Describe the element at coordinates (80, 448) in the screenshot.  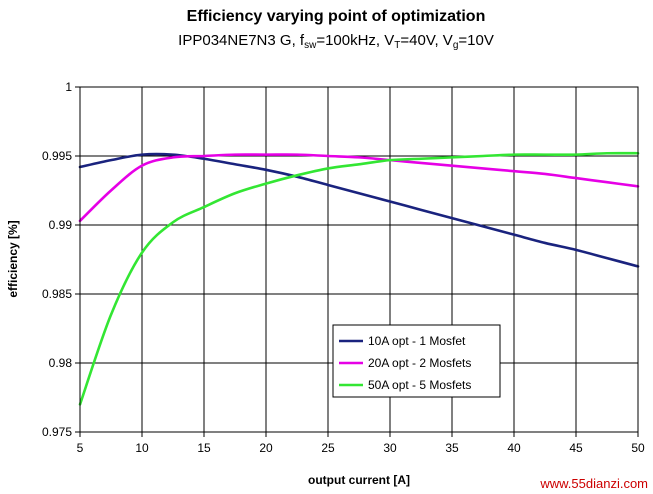
I see `x-tick-label: 5` at that location.